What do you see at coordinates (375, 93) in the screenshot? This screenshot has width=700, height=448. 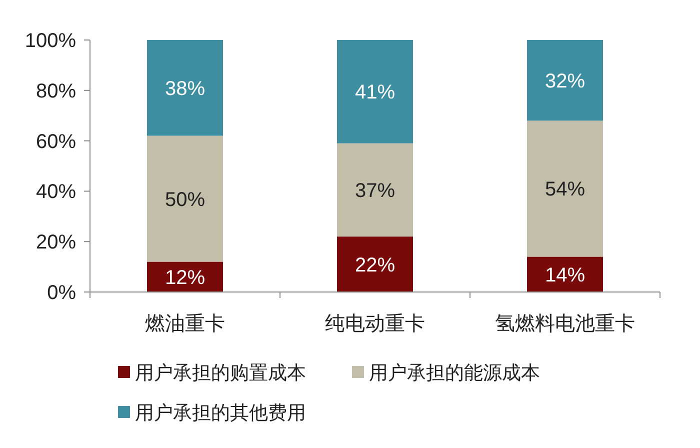 I see `data-label: 41%` at bounding box center [375, 93].